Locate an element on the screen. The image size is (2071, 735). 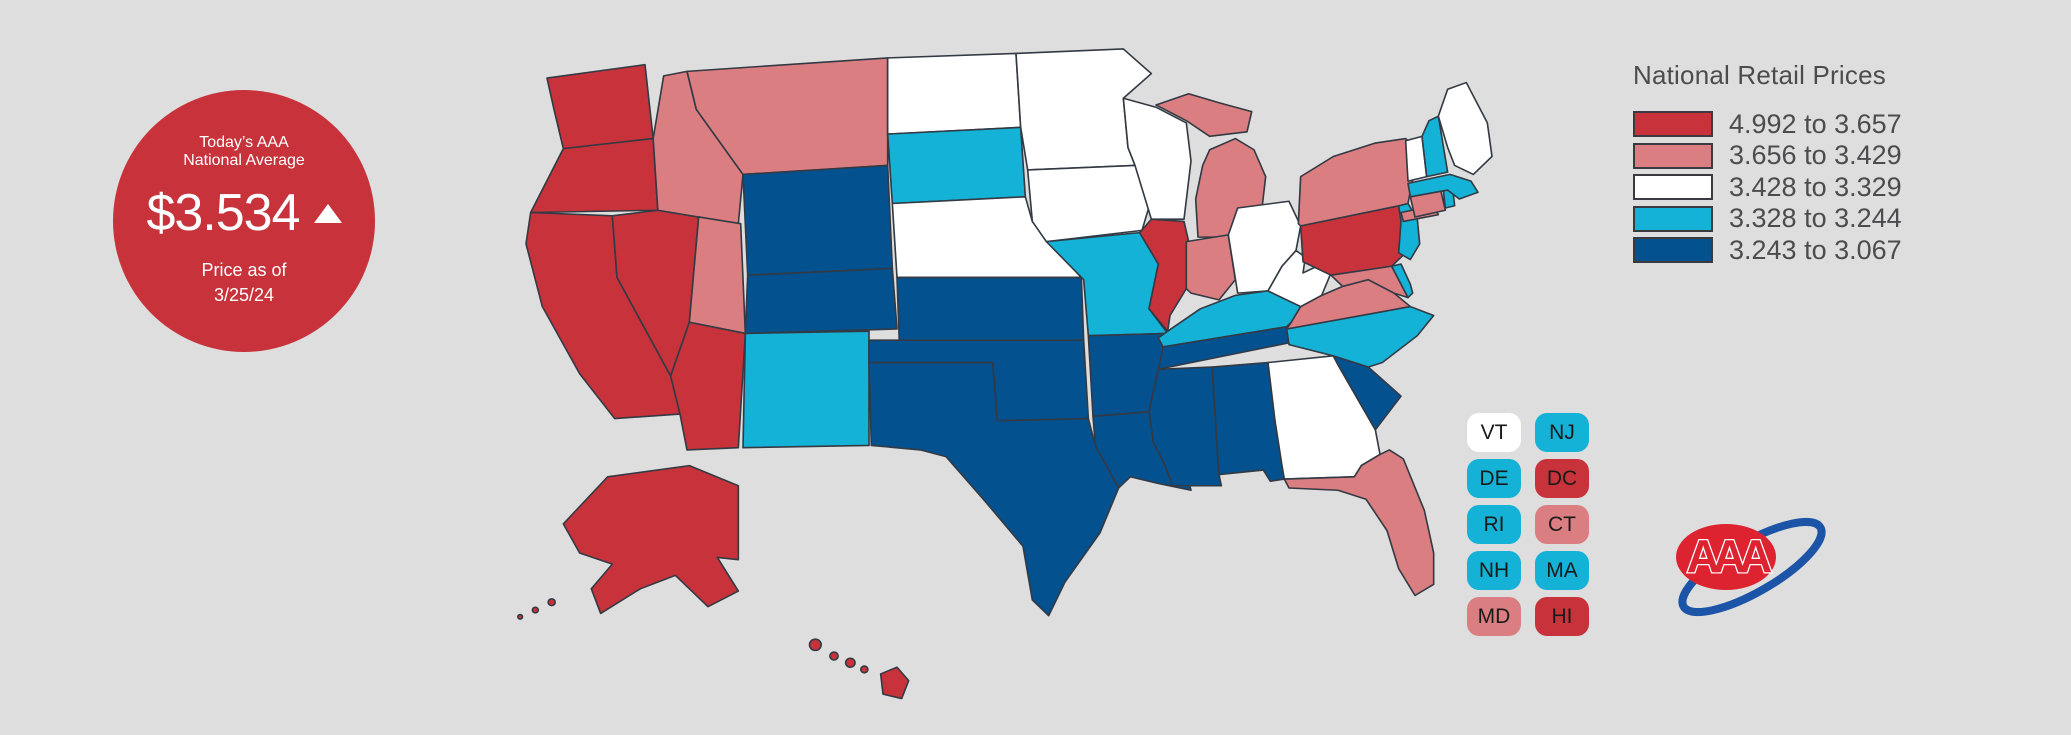
state-box-CT: CT is located at coordinates (1562, 524).